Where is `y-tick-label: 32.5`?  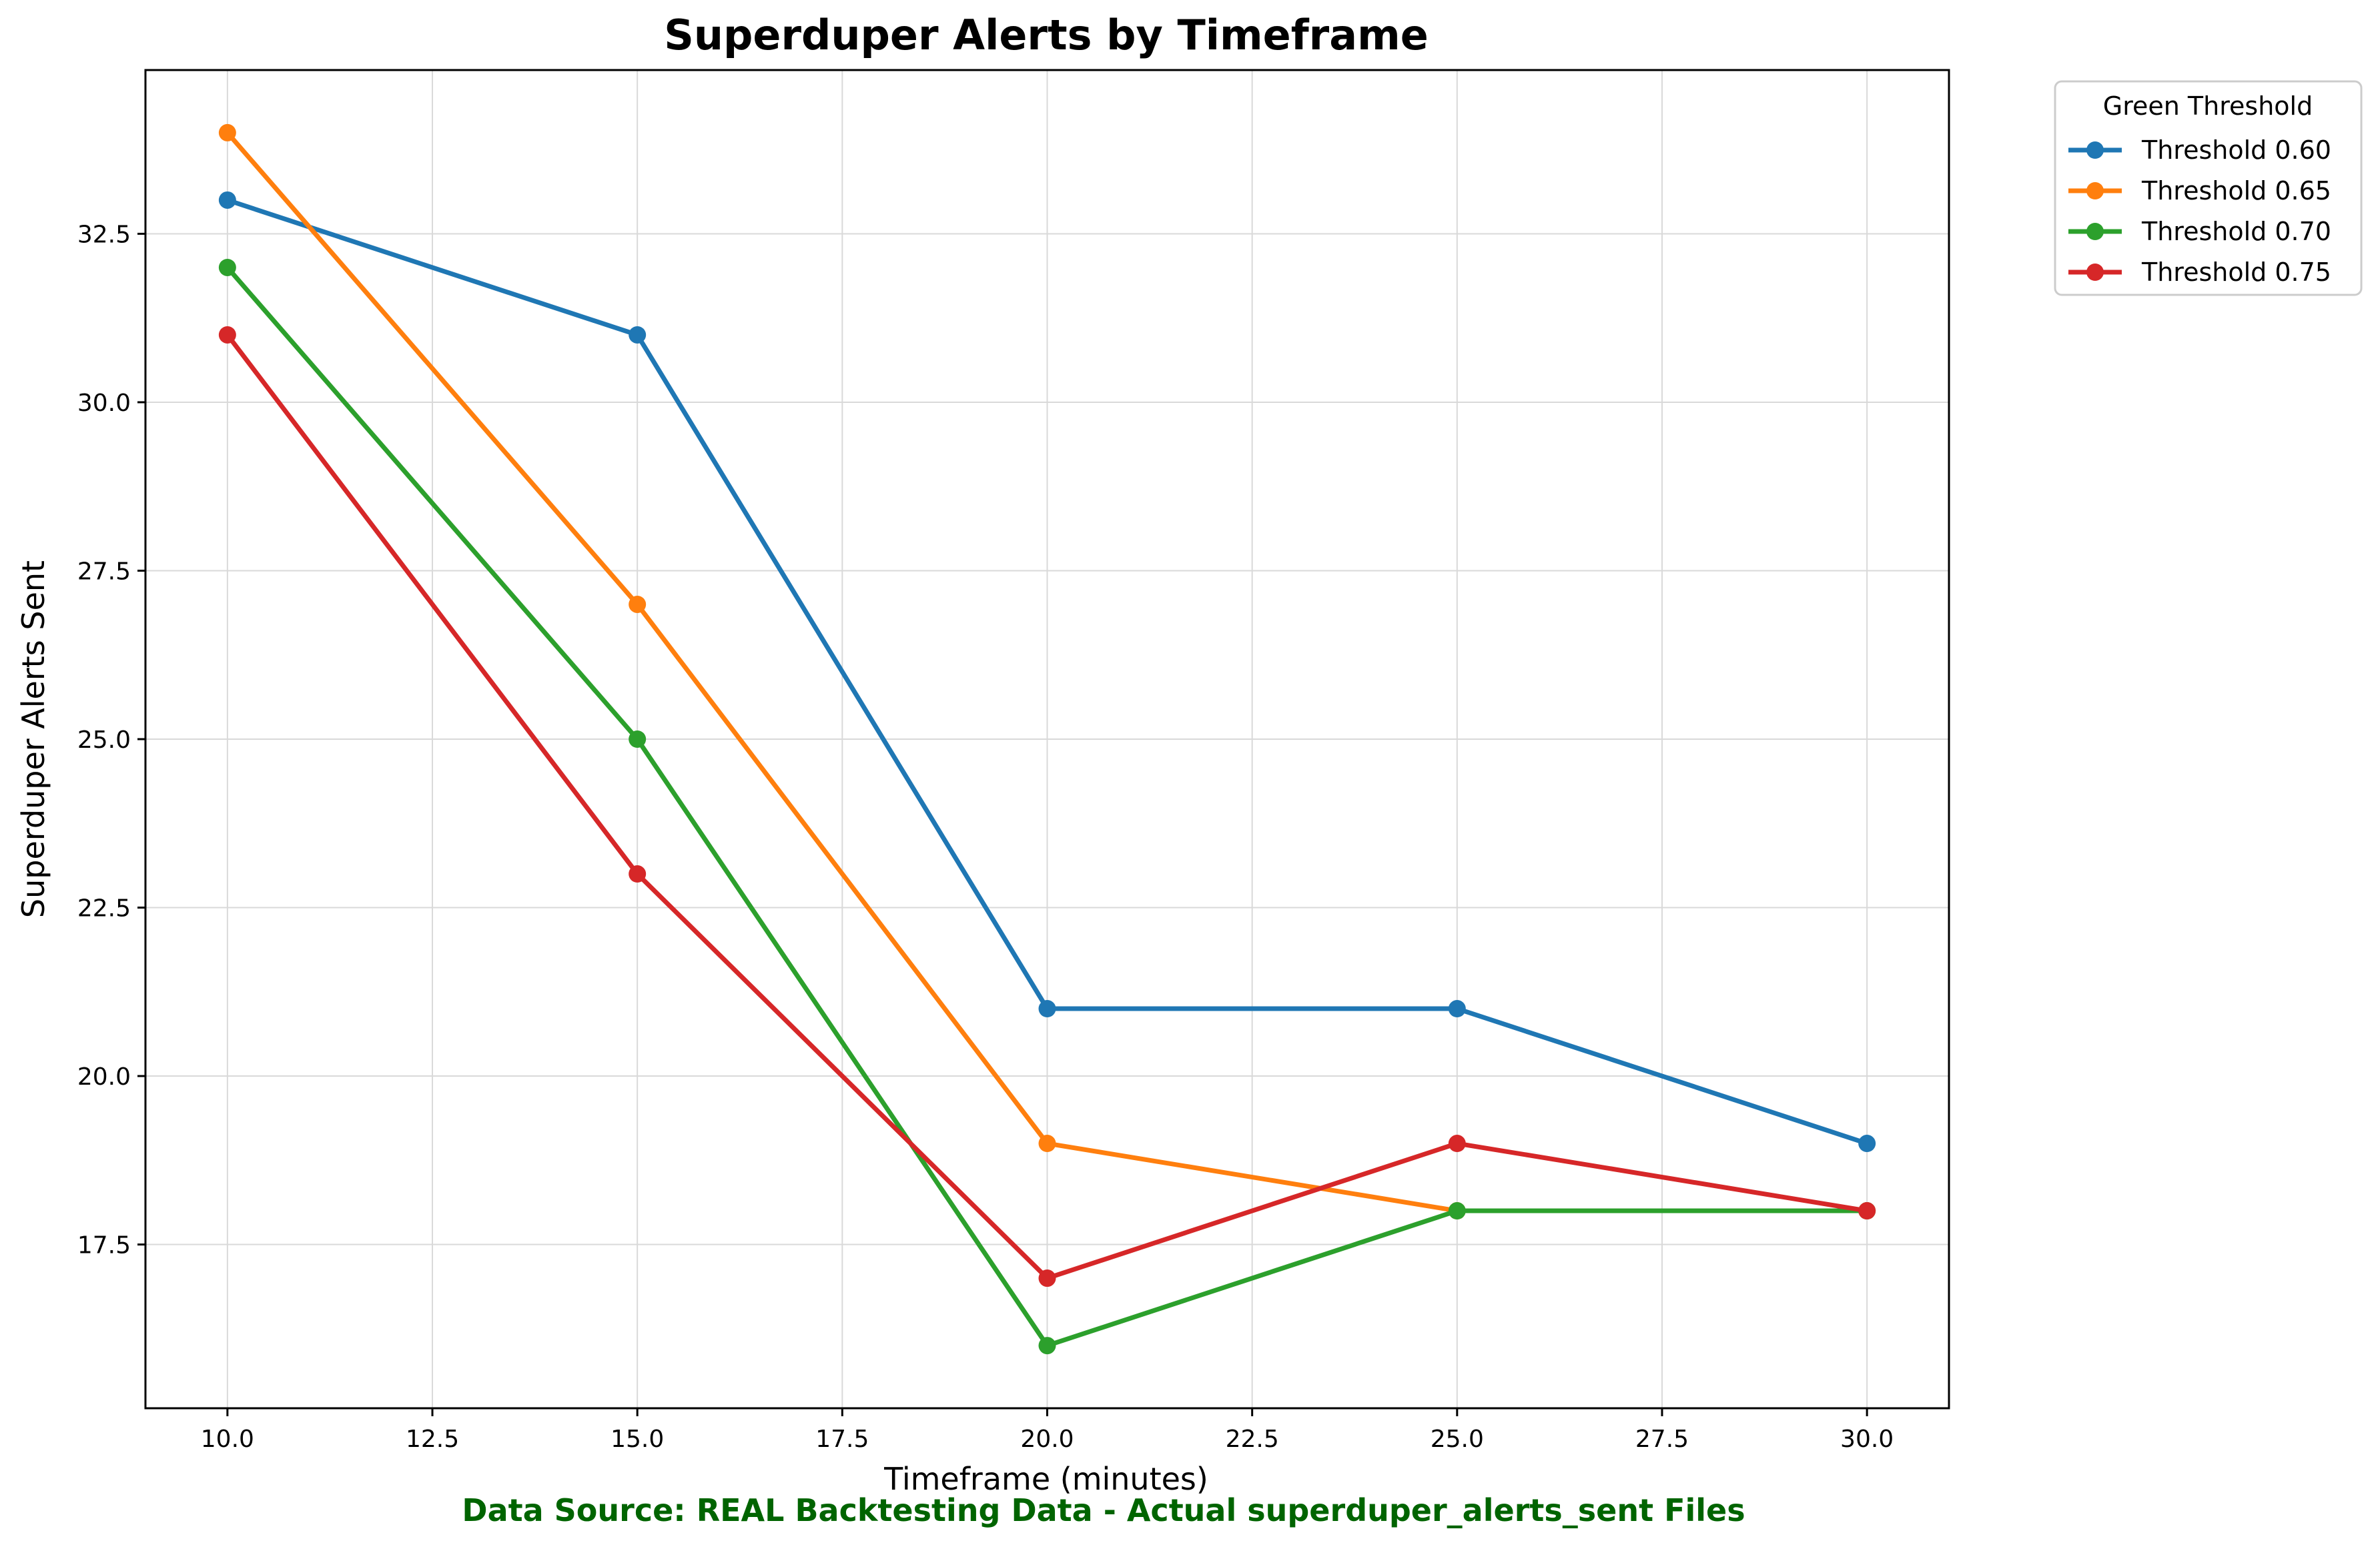 y-tick-label: 32.5 is located at coordinates (104, 235).